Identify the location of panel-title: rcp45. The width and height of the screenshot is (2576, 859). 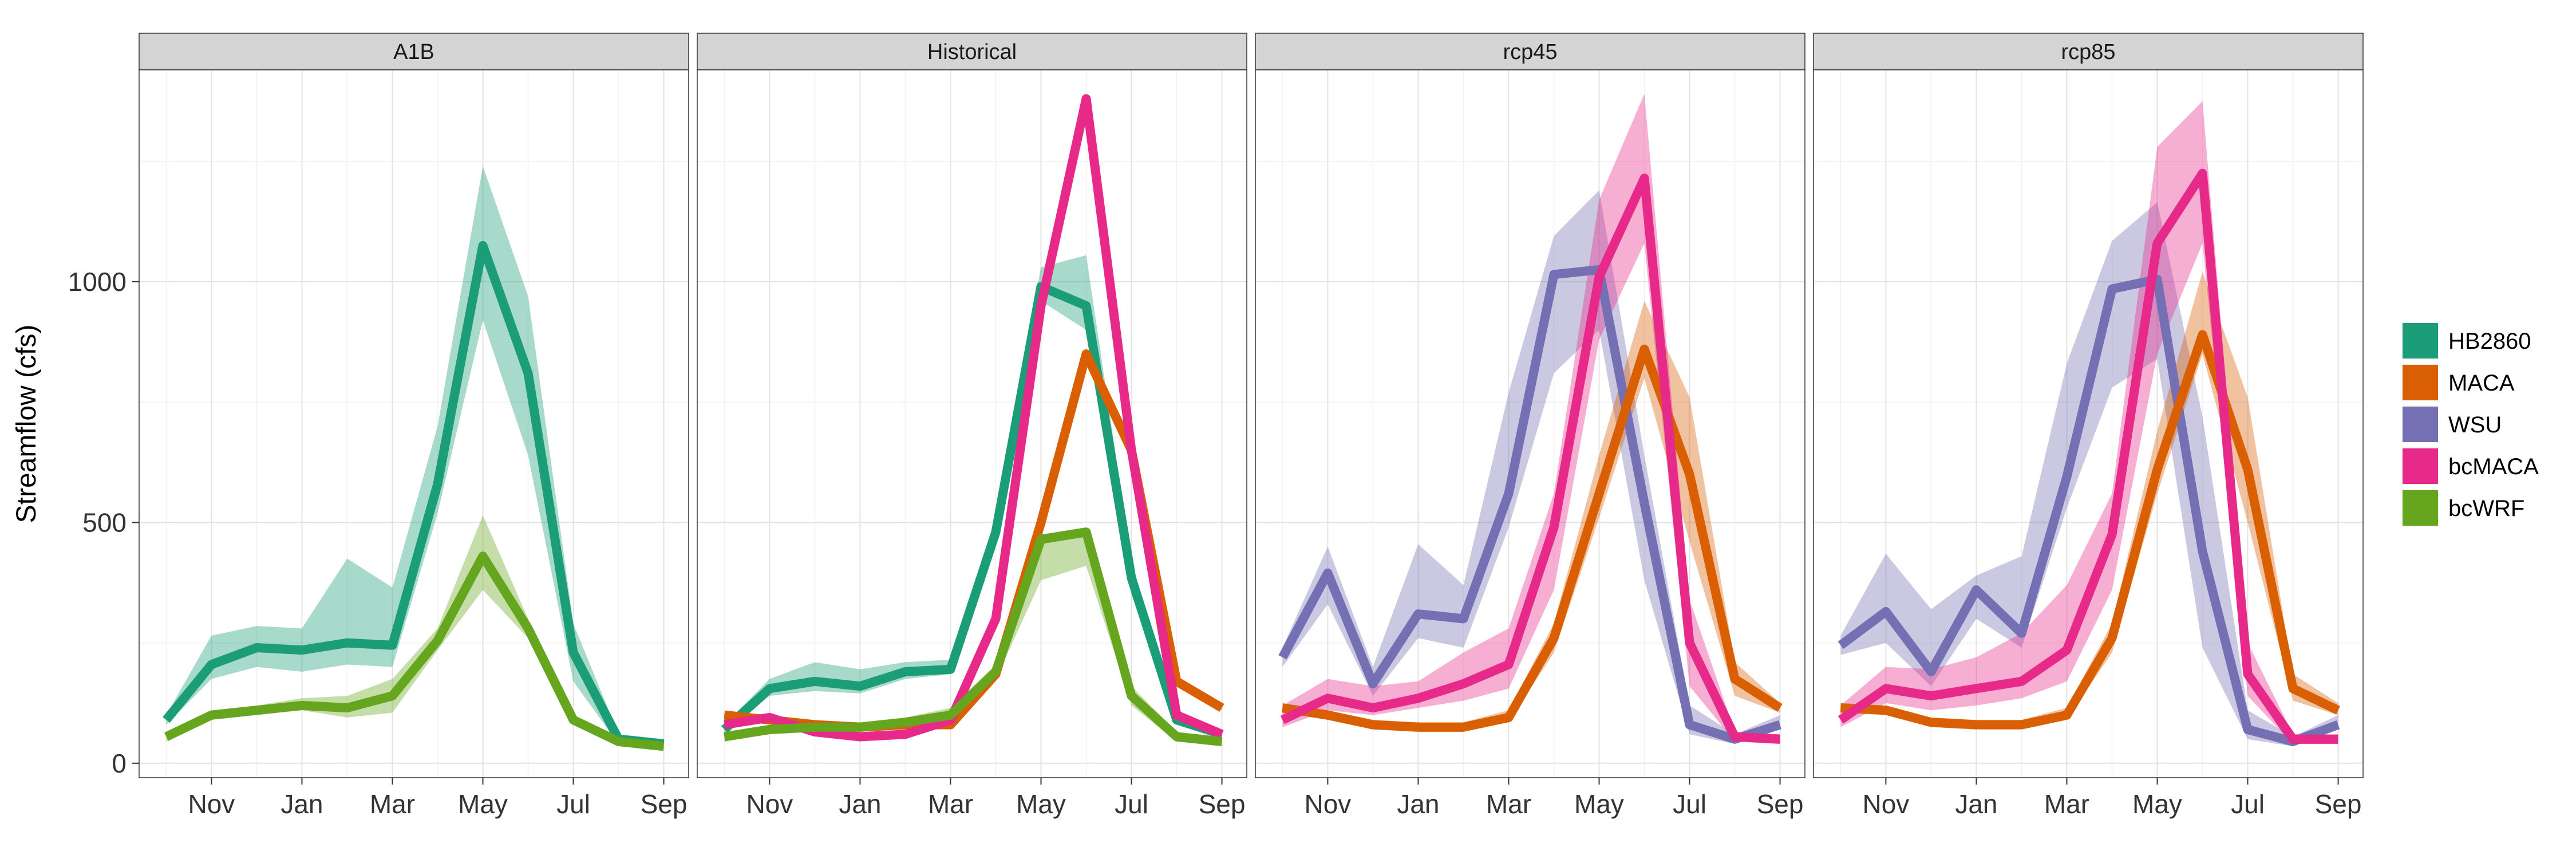
(1530, 52).